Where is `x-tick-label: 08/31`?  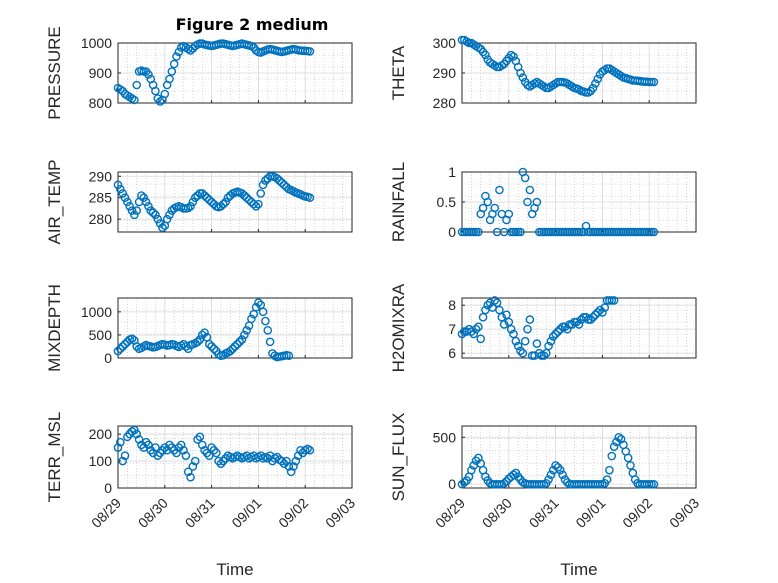
x-tick-label: 08/31 is located at coordinates (544, 513).